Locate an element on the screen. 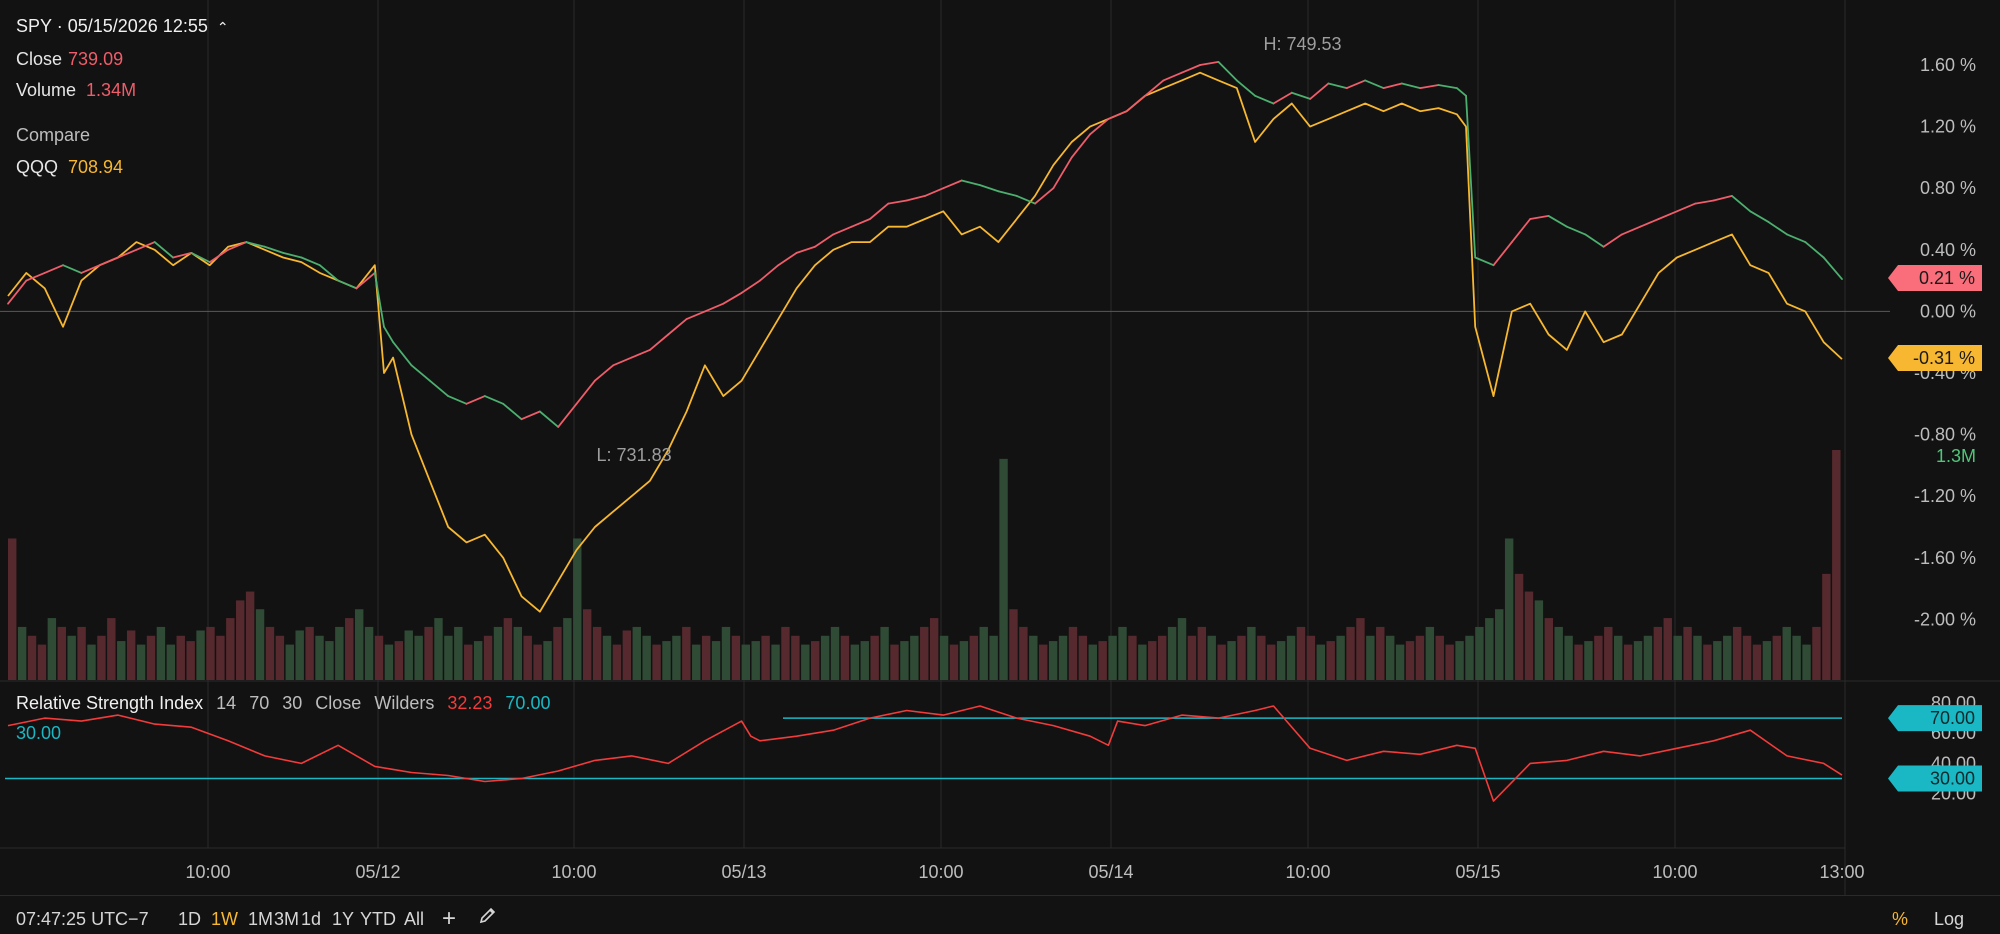 The image size is (2000, 934). symbol-header: SPY · 05/15/2026 12:55 ⌃ is located at coordinates (122, 26).